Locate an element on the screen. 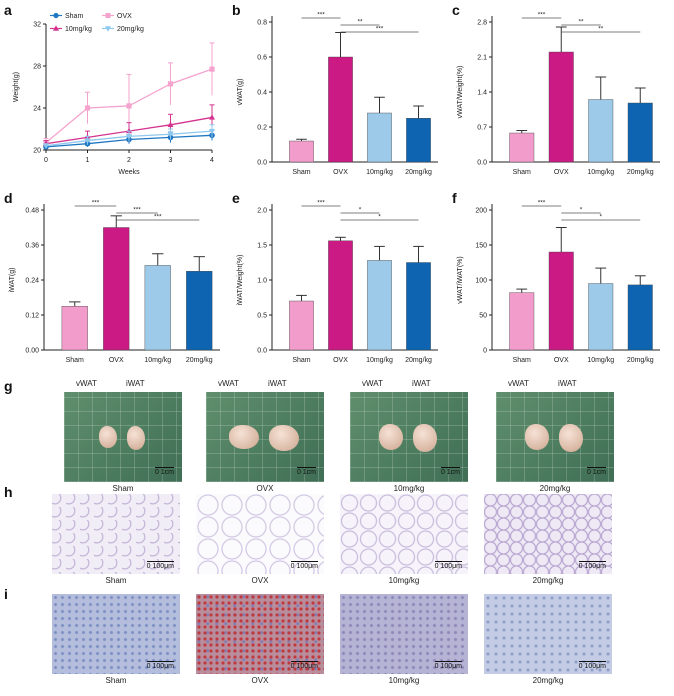 Image resolution: width=674 pixels, height=696 pixels. y-axis-label: vWAT/Weight(%) is located at coordinates (460, 92).